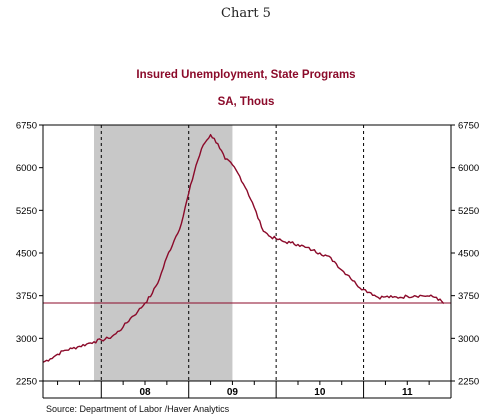 This screenshot has width=494, height=417. I want to click on y-tick-label-left: 4500, so click(26, 254).